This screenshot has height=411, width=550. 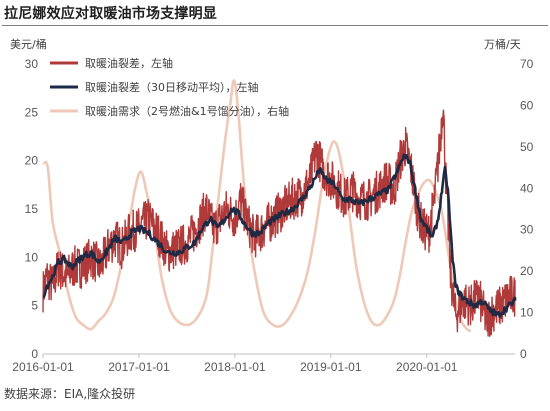 I want to click on legend-label-crack: 取暖油裂差，左轴, so click(x=129, y=63).